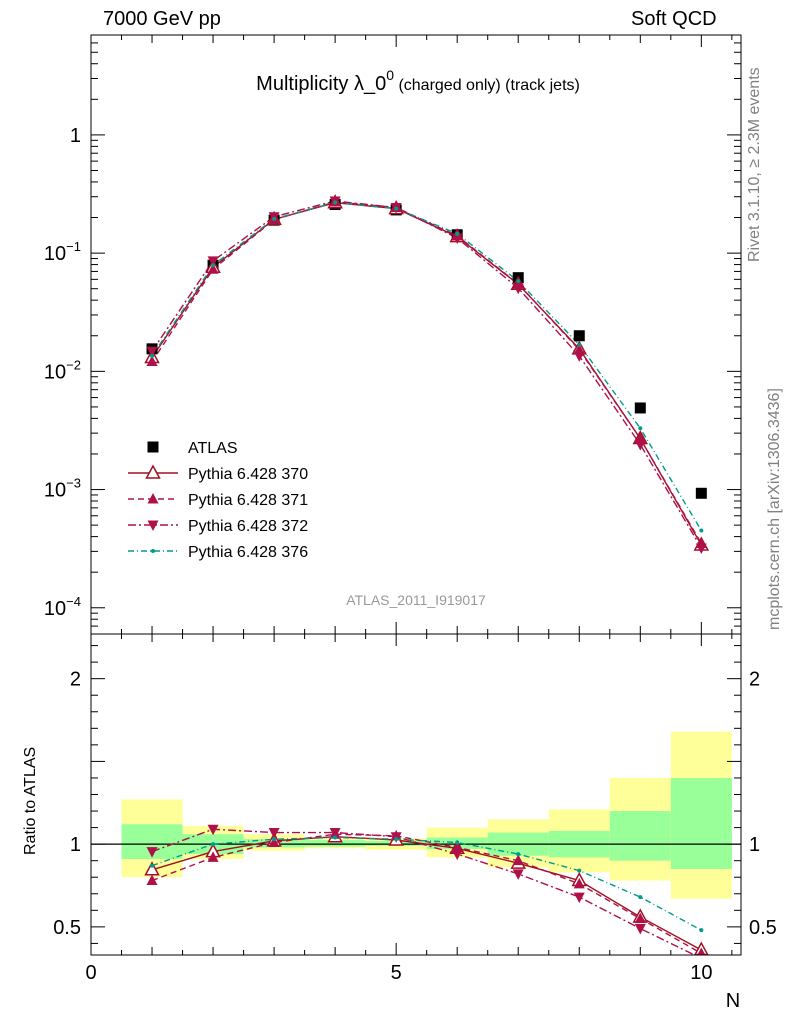  What do you see at coordinates (67, 928) in the screenshot?
I see `ratio-y-tick-label: 0.5` at bounding box center [67, 928].